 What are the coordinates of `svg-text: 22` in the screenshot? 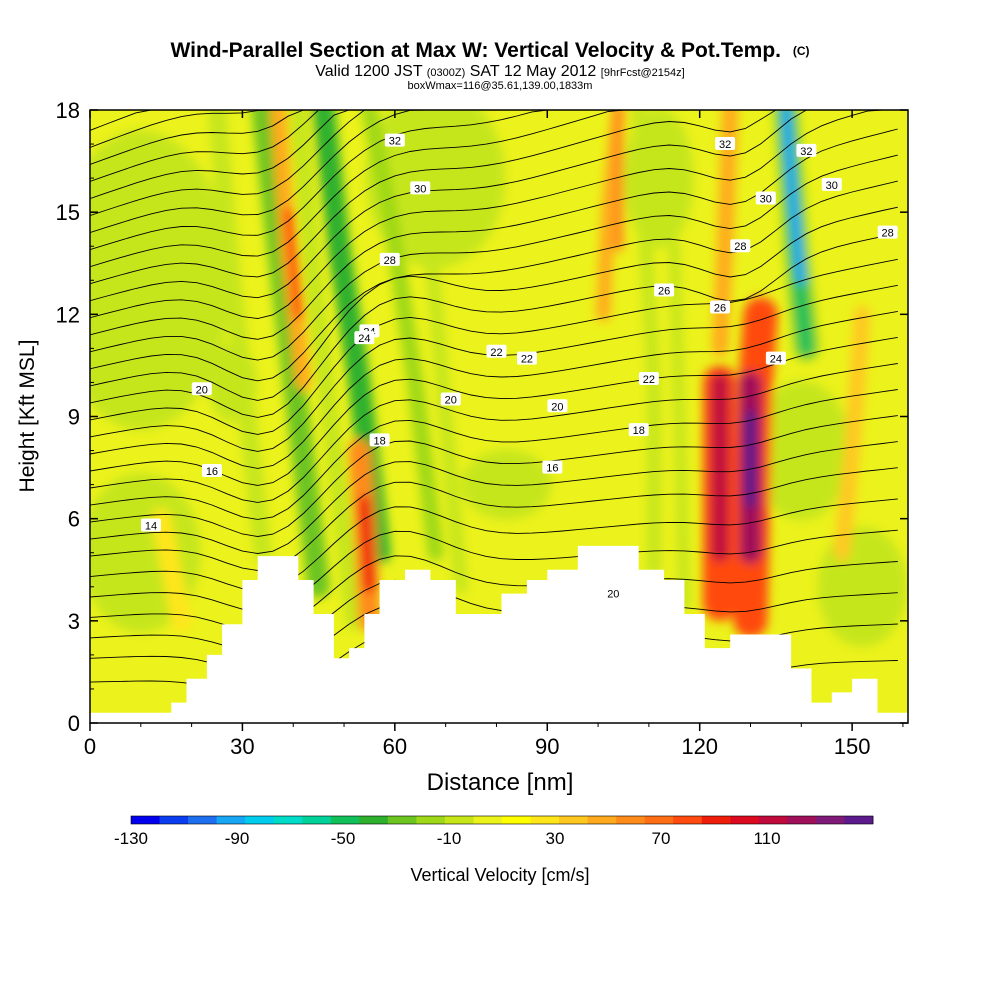 It's located at (527, 360).